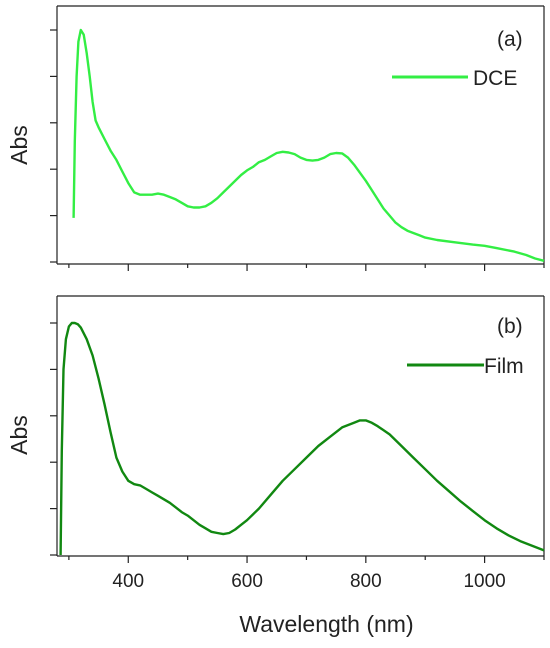  Describe the element at coordinates (484, 581) in the screenshot. I see `x-tick-label: 1000` at that location.